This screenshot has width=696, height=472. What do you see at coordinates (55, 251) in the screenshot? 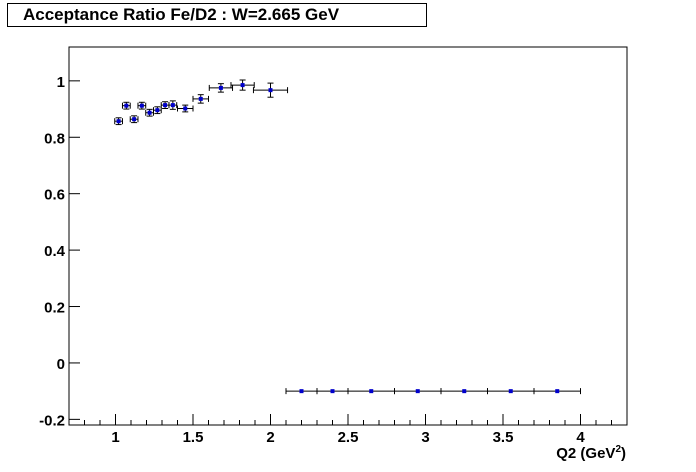
I see `y-tick-label: 0.4` at bounding box center [55, 251].